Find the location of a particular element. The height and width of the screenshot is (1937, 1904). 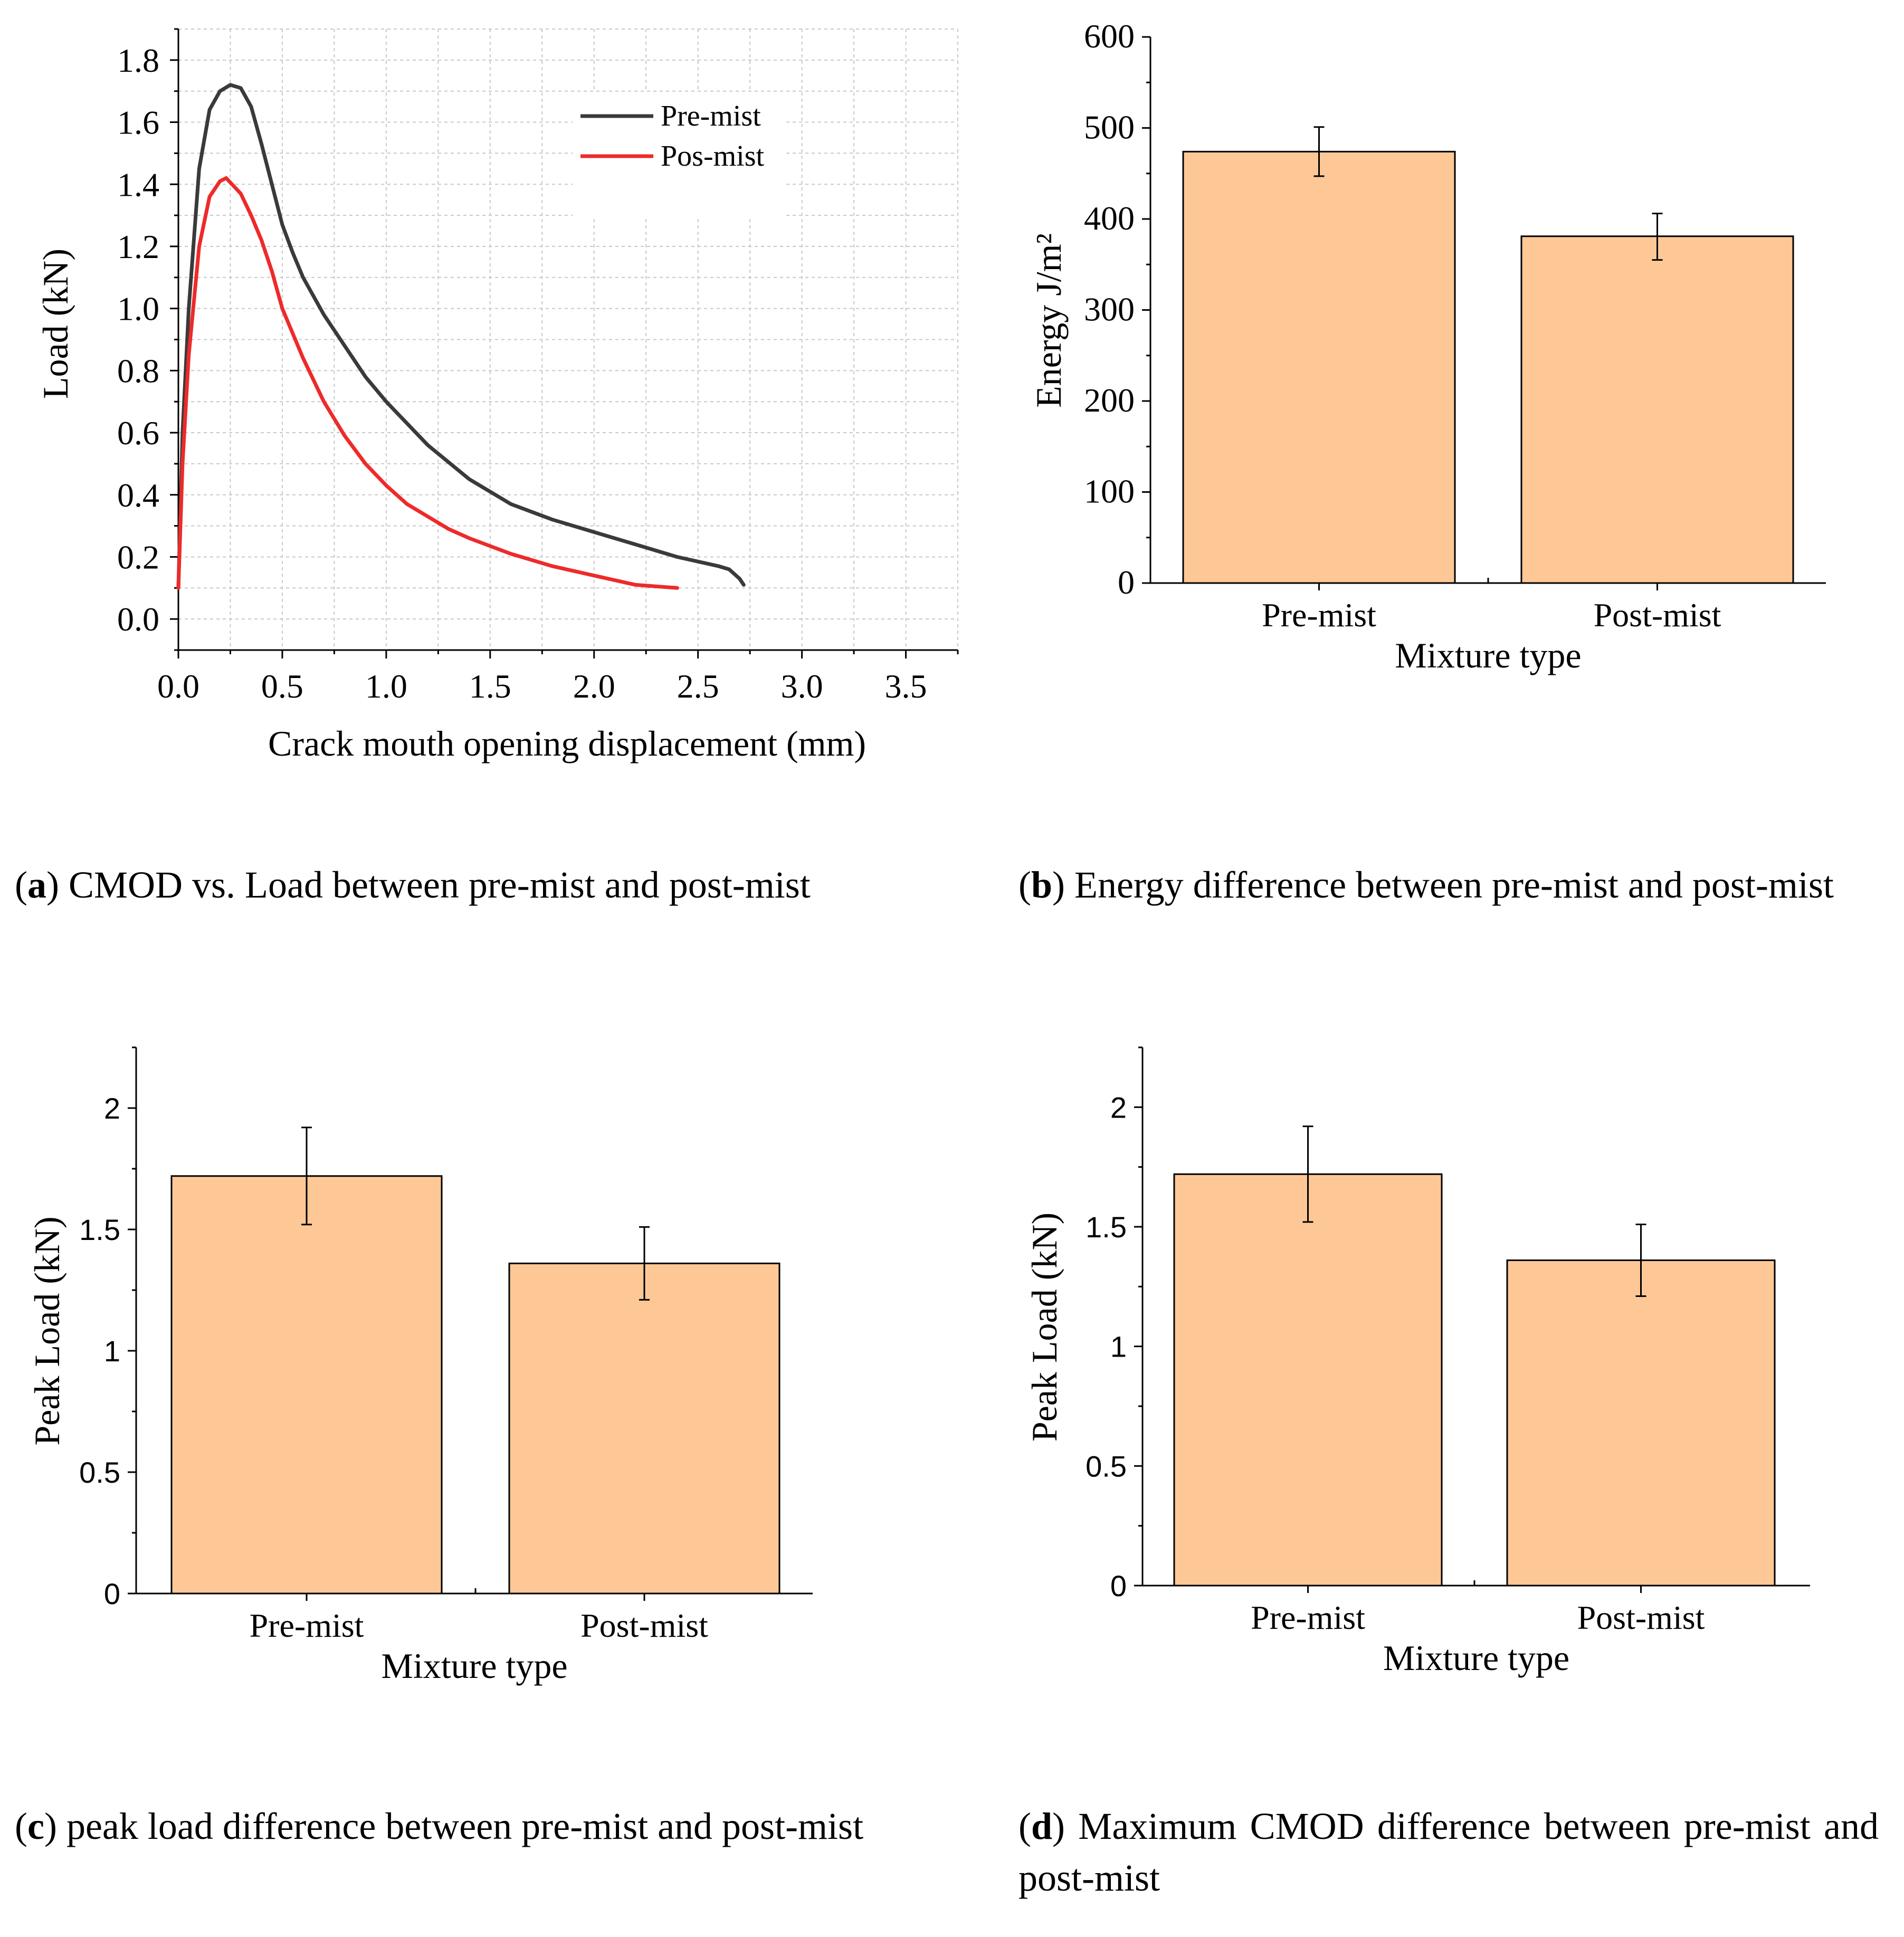

chart-b-y-tick-label: 100 is located at coordinates (1109, 492).